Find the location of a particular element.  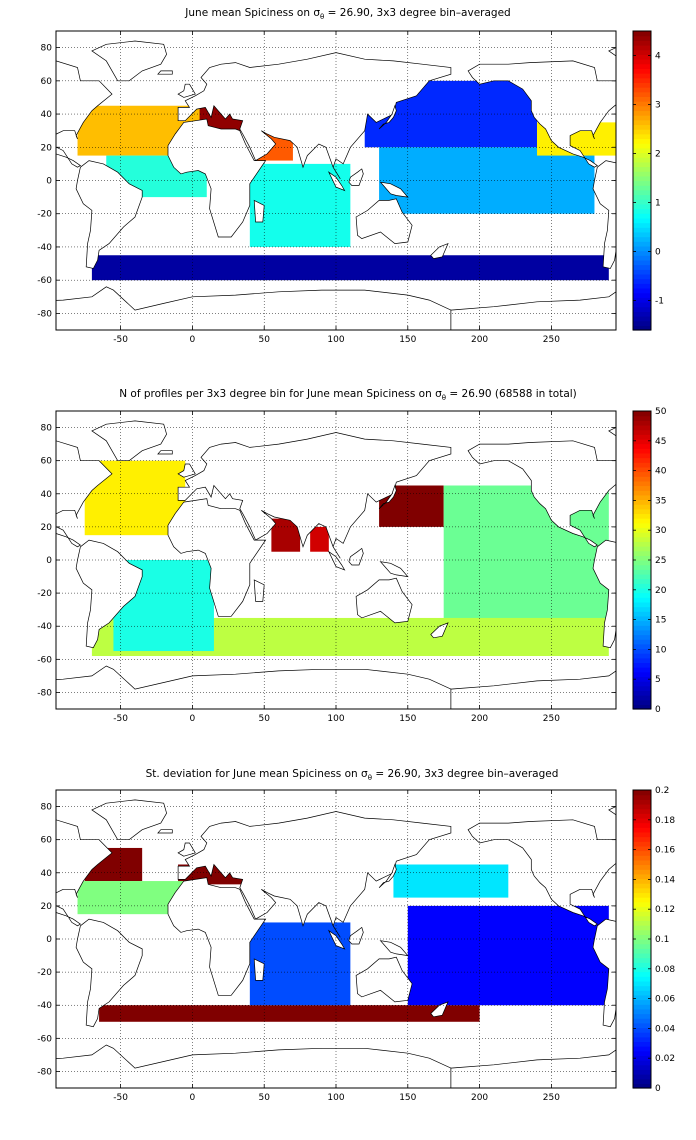

x-tick-label: 150 is located at coordinates (407, 719).